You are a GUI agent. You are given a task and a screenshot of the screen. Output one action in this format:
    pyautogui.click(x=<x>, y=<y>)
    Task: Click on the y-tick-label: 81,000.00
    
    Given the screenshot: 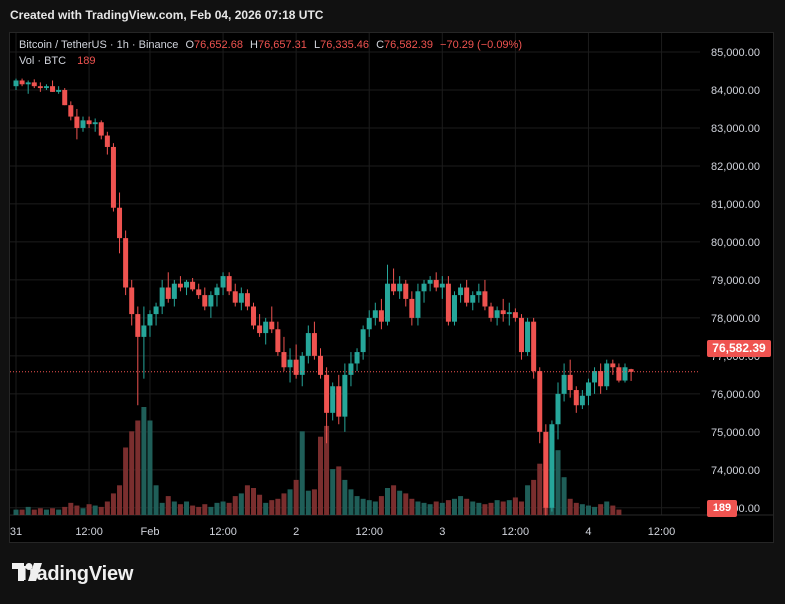 What is the action you would take?
    pyautogui.click(x=735, y=205)
    